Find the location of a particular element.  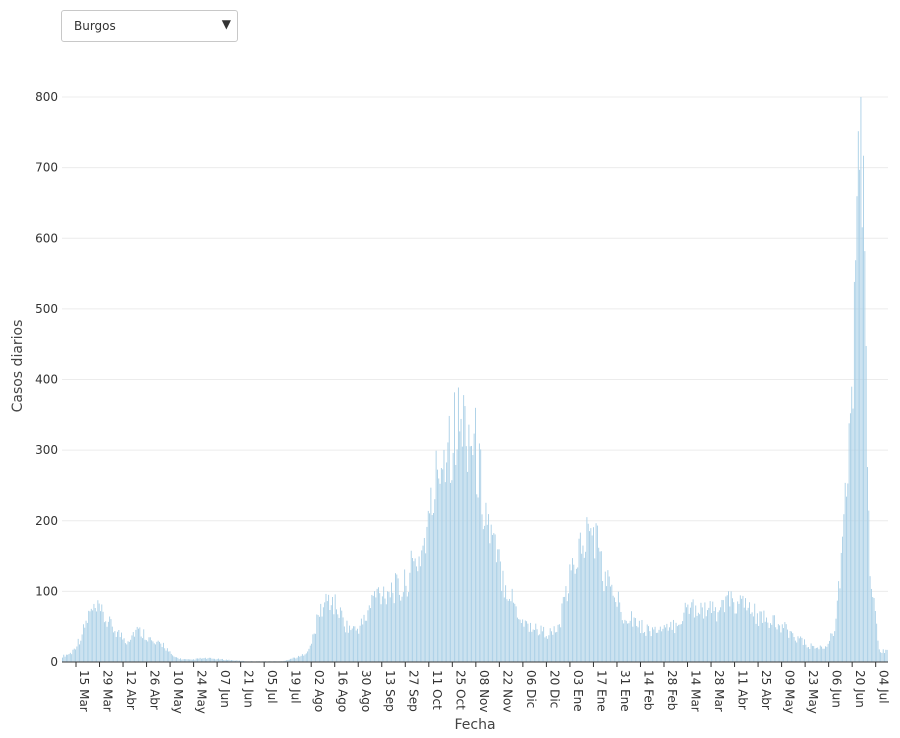

x-tick-label: 19 Jul is located at coordinates (296, 687).